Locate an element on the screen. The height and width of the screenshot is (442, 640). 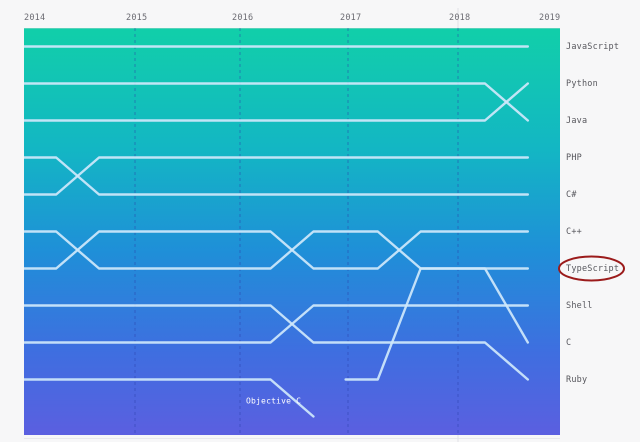
inline-annotation-objective-c: Objective C is located at coordinates (273, 401).